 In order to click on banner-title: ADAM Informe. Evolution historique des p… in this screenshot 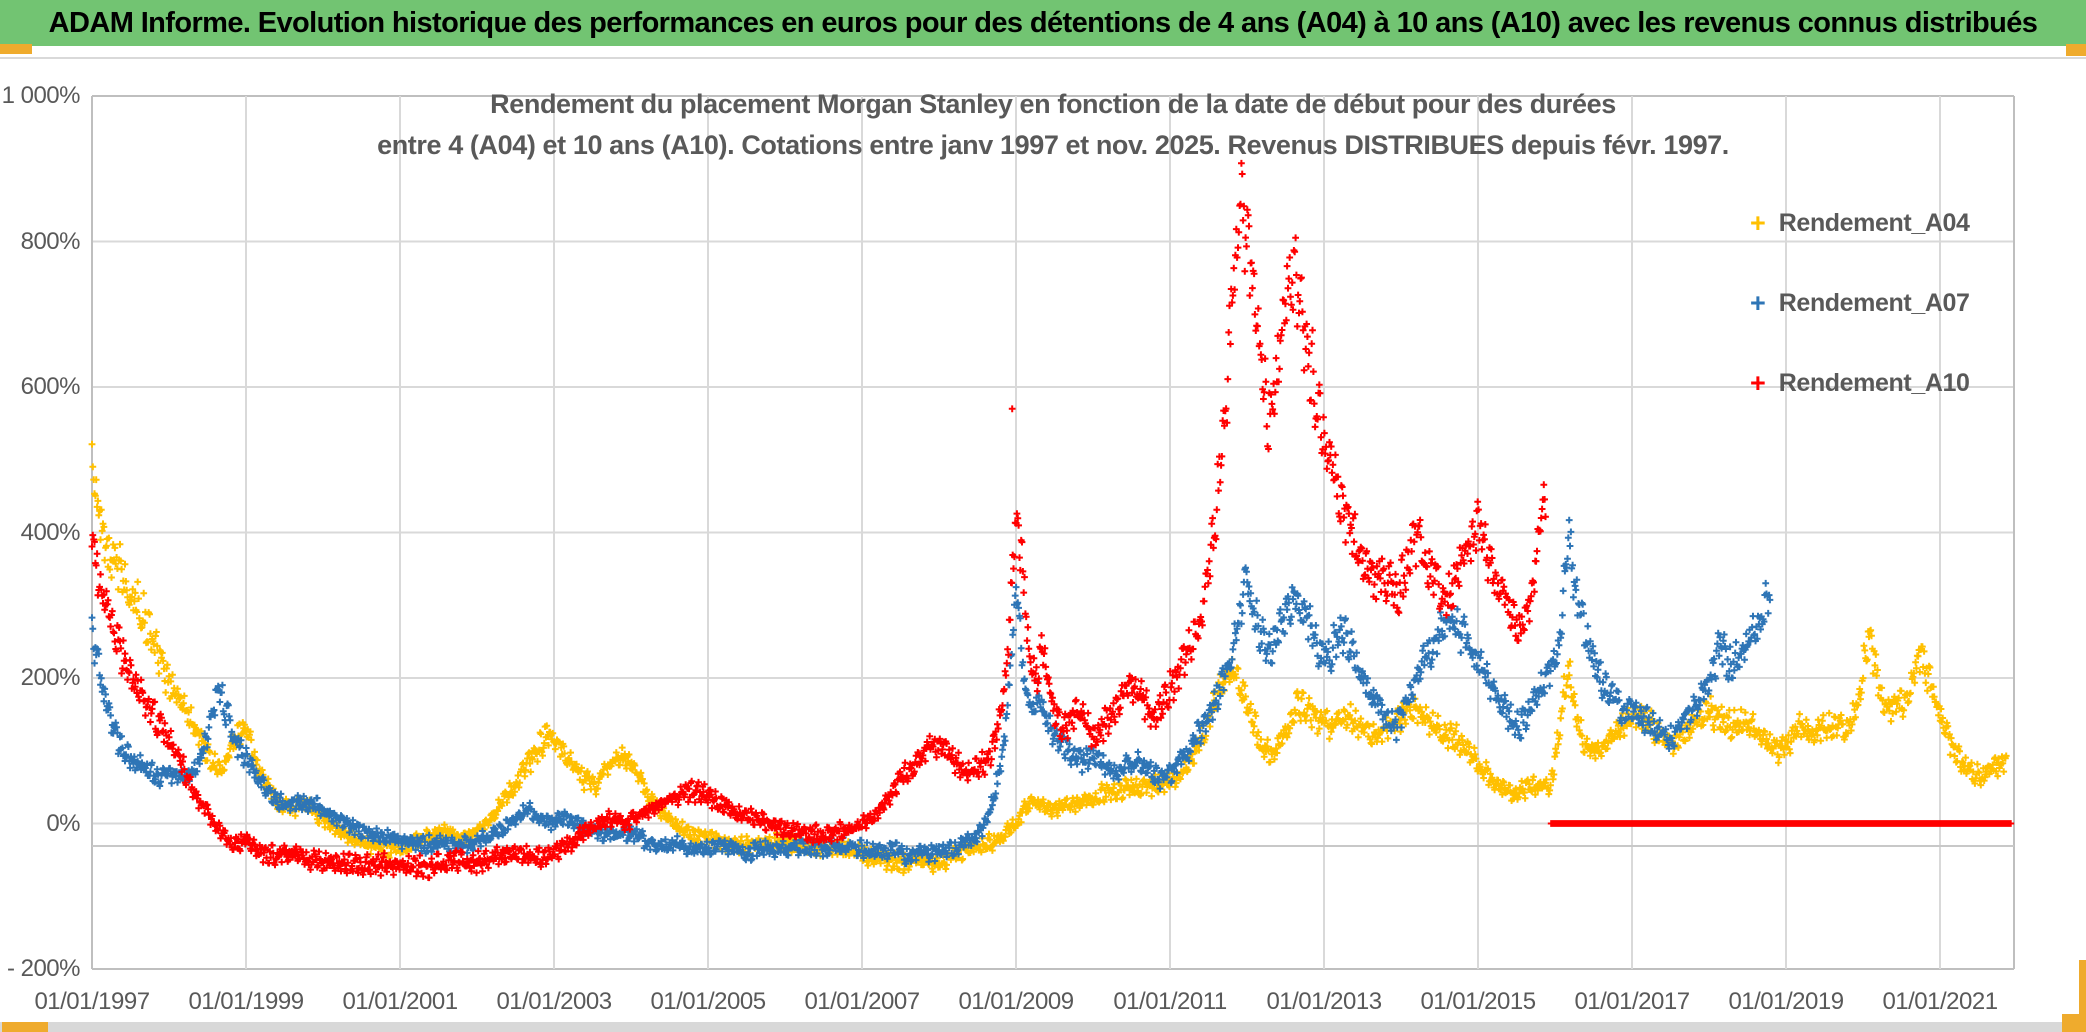, I will do `click(1043, 23)`.